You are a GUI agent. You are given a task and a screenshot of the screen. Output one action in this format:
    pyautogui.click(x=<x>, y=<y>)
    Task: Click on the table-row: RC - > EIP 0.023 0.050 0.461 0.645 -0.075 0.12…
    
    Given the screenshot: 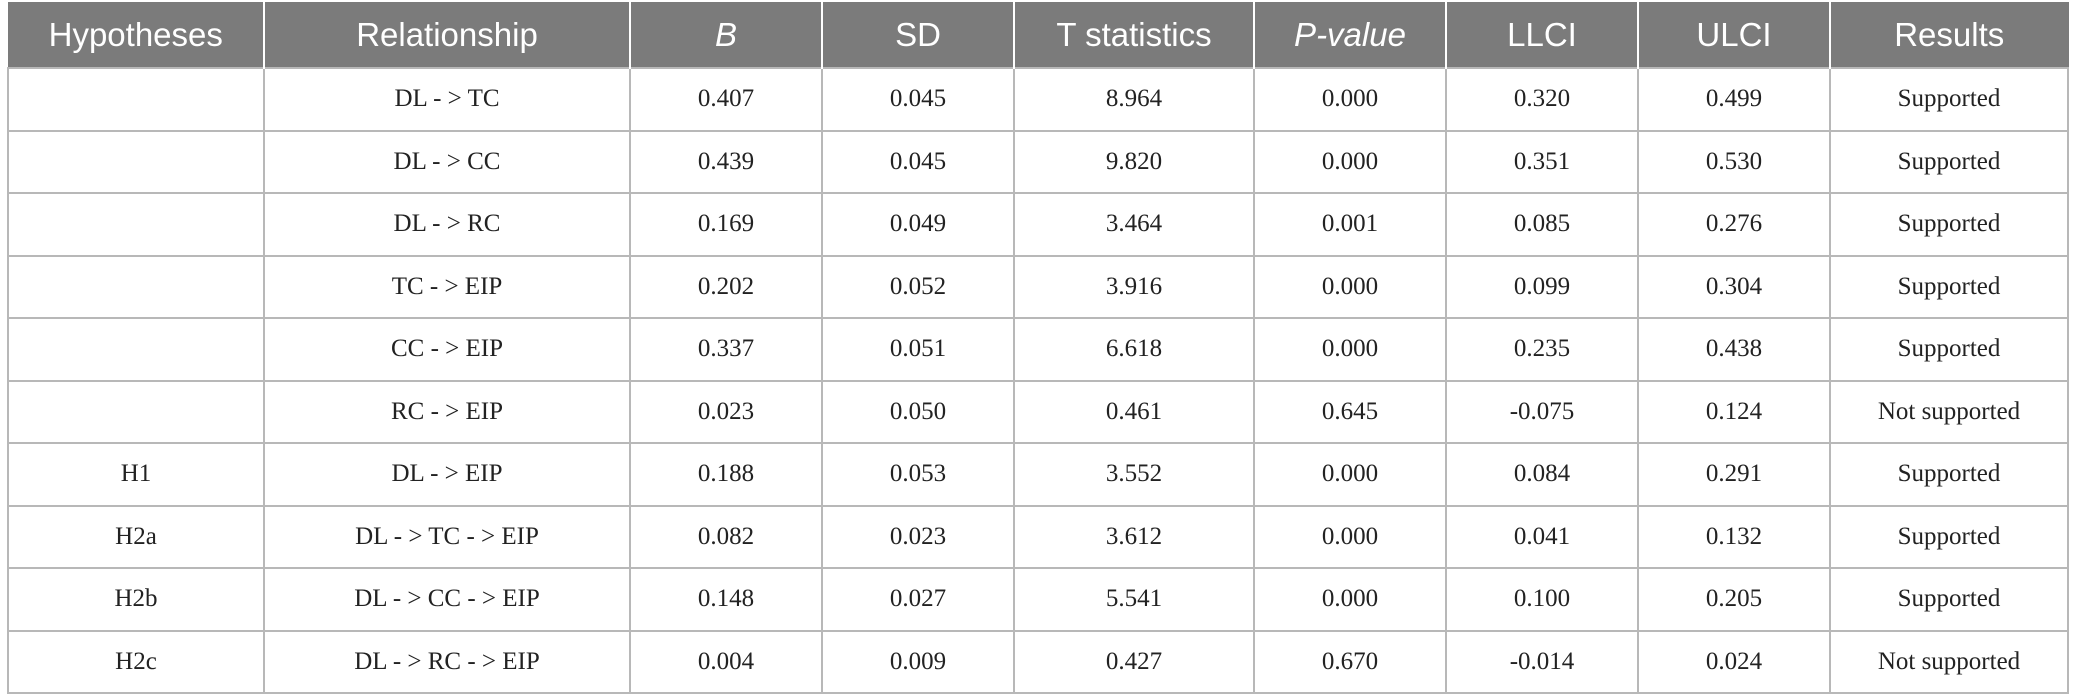 What is the action you would take?
    pyautogui.click(x=1038, y=411)
    